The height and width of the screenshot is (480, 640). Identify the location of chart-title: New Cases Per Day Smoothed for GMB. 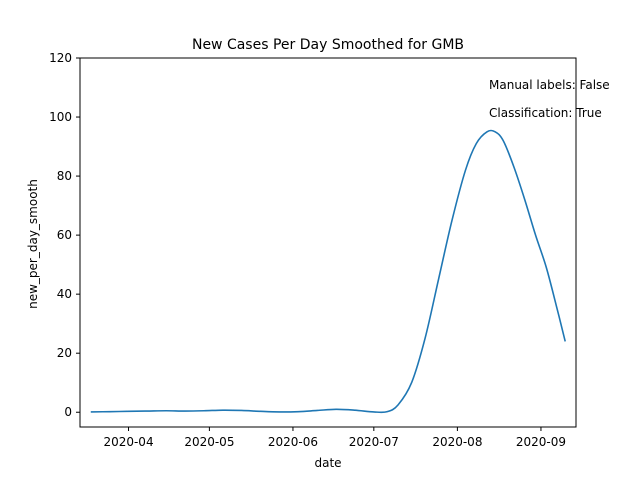
(328, 45).